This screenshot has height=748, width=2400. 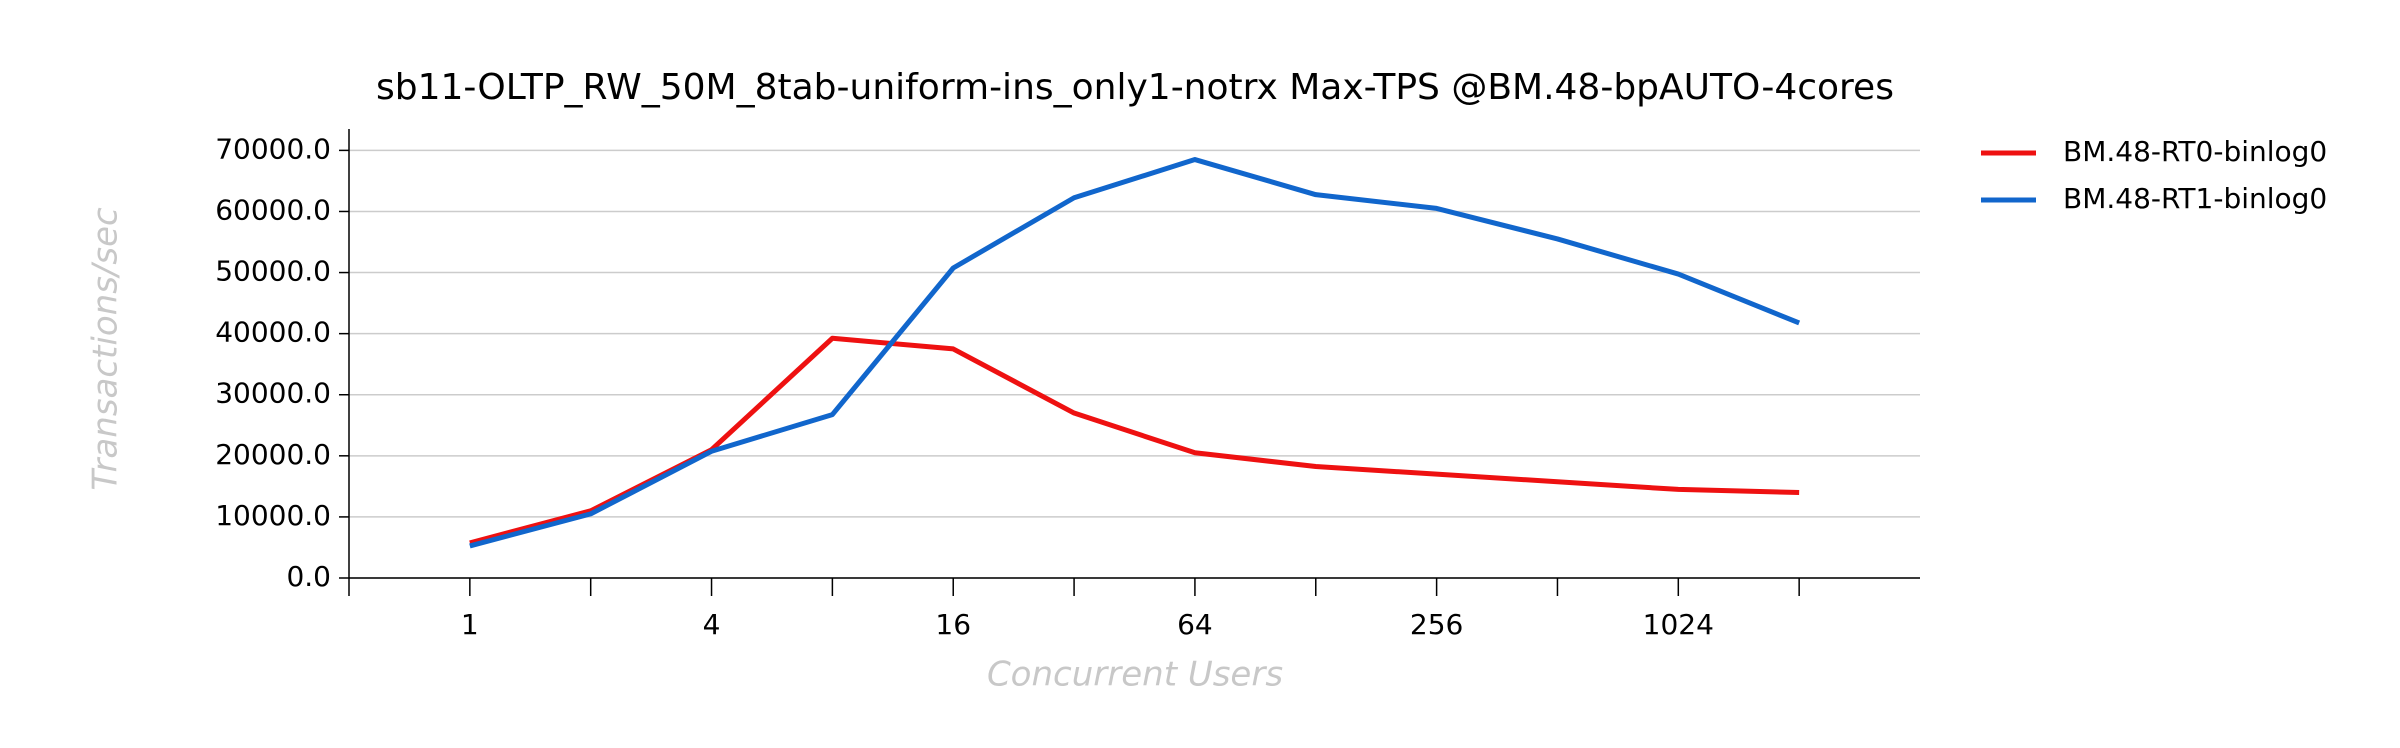 What do you see at coordinates (1678, 624) in the screenshot?
I see `x-tick-label: 1024` at bounding box center [1678, 624].